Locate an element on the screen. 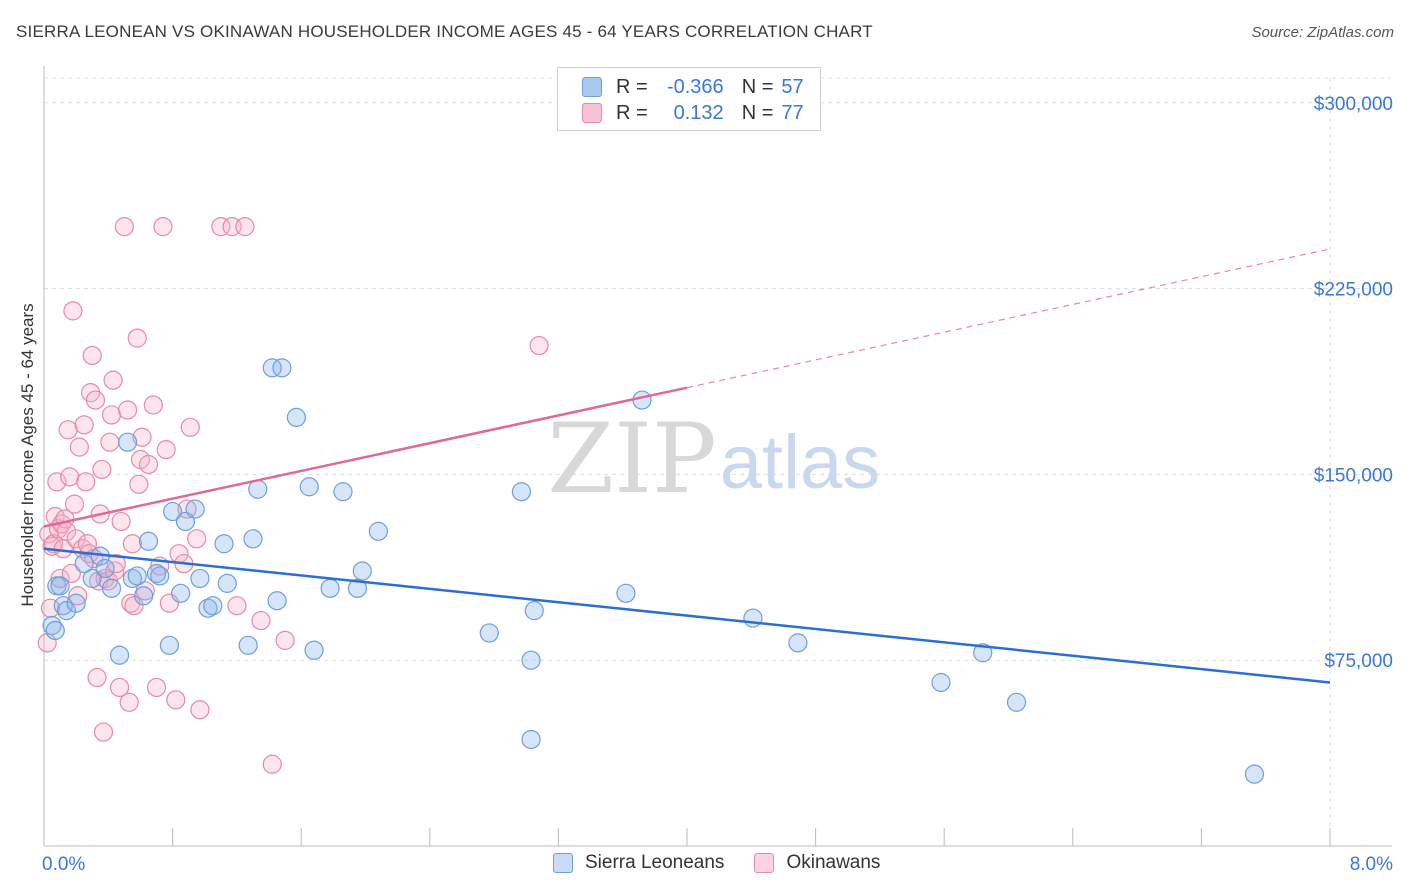  legend-row-okinawans: R = 0.132 N = 77 is located at coordinates (693, 113).